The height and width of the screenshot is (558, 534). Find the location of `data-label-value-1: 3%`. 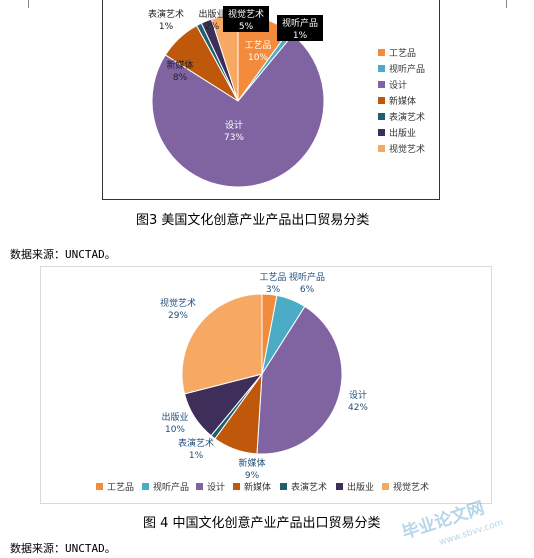

data-label-value-1: 3% is located at coordinates (273, 290).